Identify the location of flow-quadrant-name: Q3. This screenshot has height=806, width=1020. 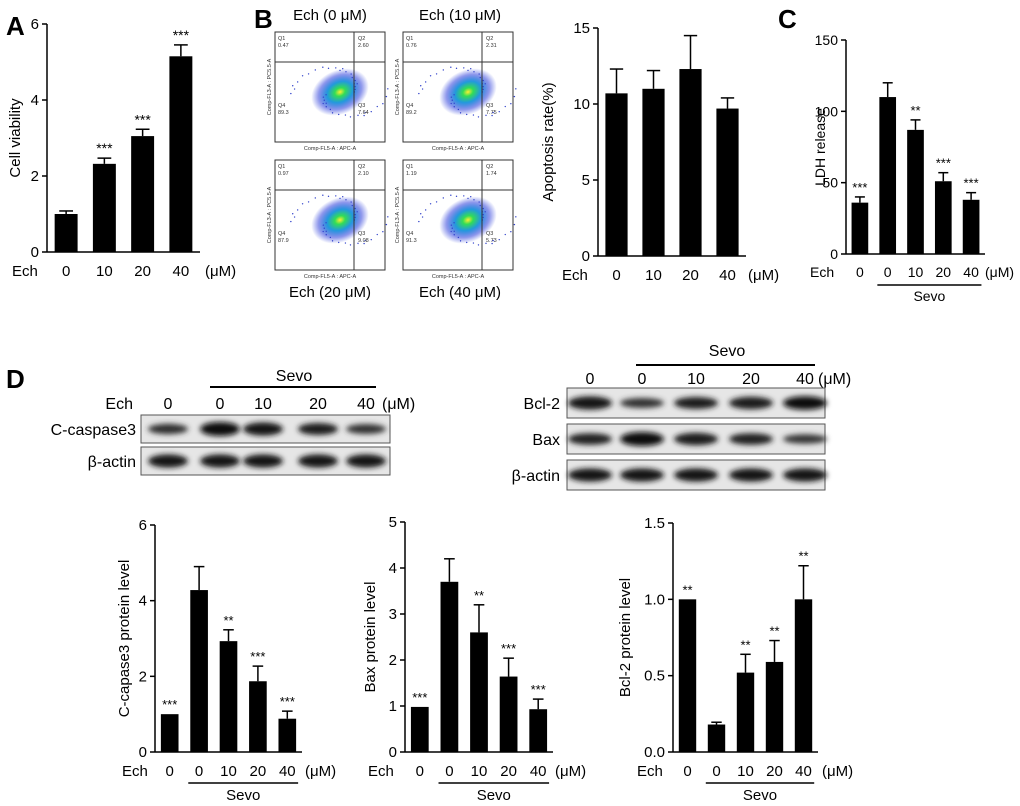
(361, 106).